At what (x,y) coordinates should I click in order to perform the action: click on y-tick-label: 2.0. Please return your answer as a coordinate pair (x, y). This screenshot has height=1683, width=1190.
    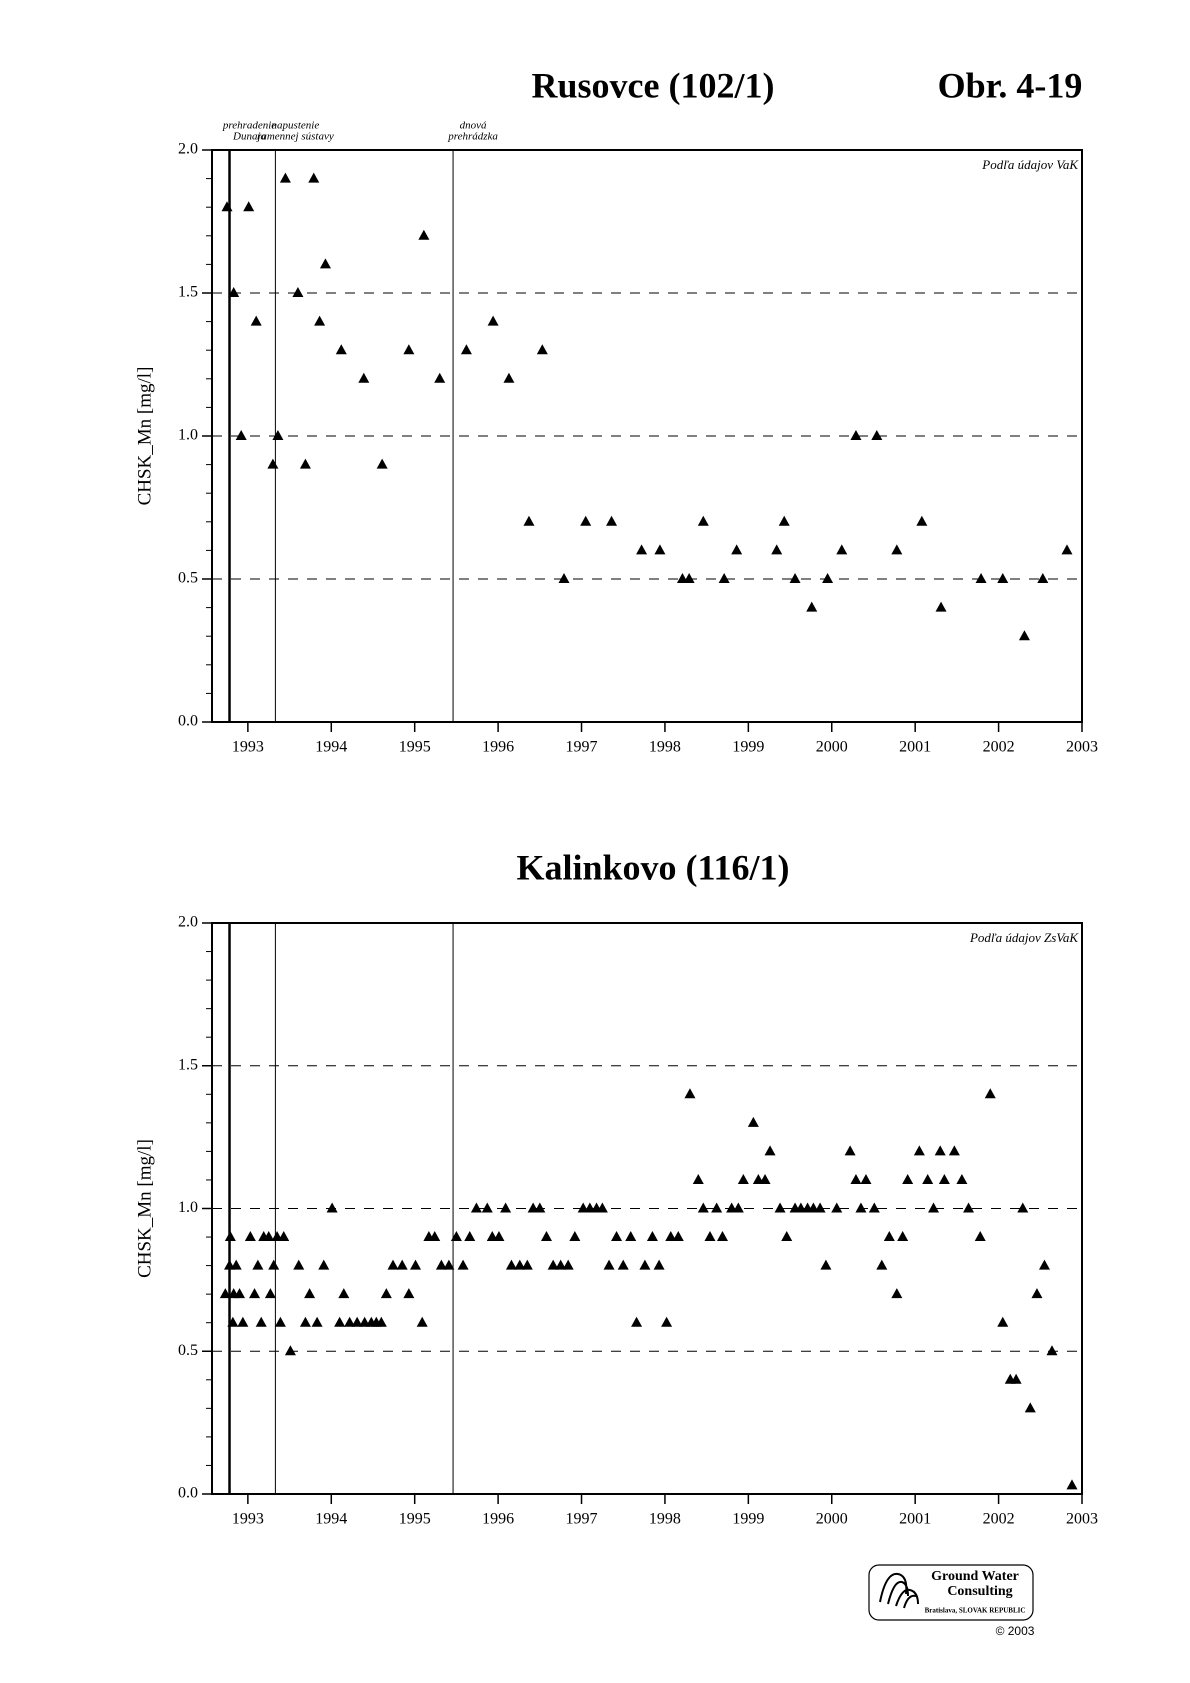
    Looking at the image, I should click on (188, 149).